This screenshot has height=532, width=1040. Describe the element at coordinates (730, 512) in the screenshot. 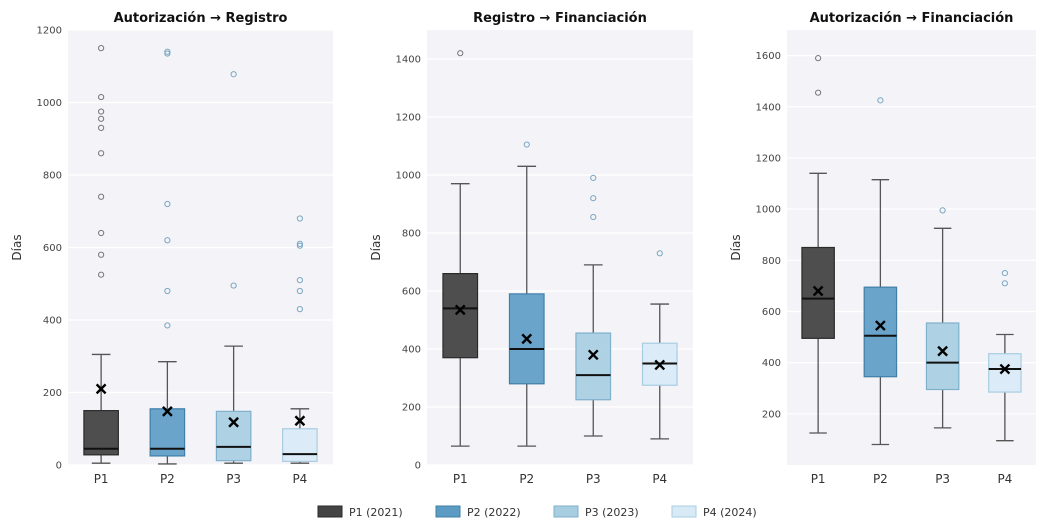

I see `legend-label: P4 (2024)` at that location.